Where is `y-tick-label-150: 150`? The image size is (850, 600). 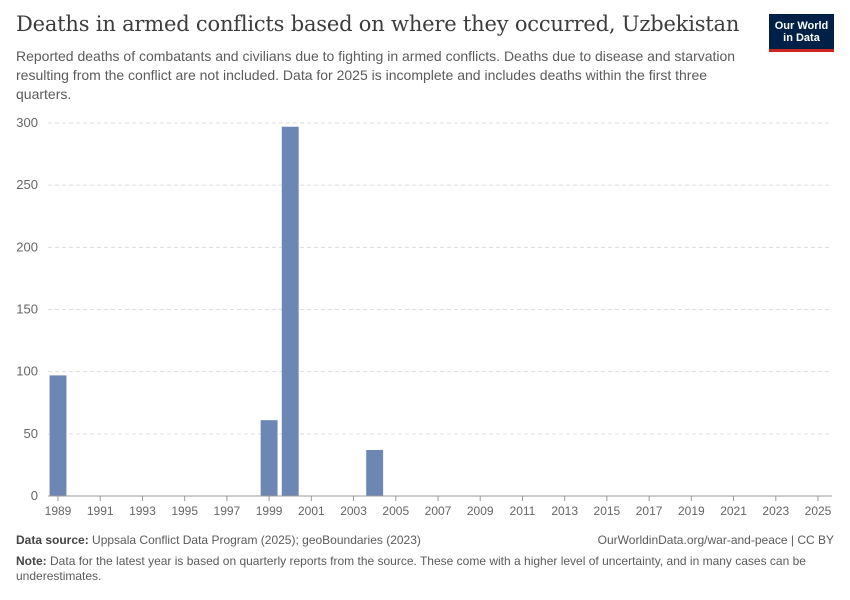
y-tick-label-150: 150 is located at coordinates (27, 309).